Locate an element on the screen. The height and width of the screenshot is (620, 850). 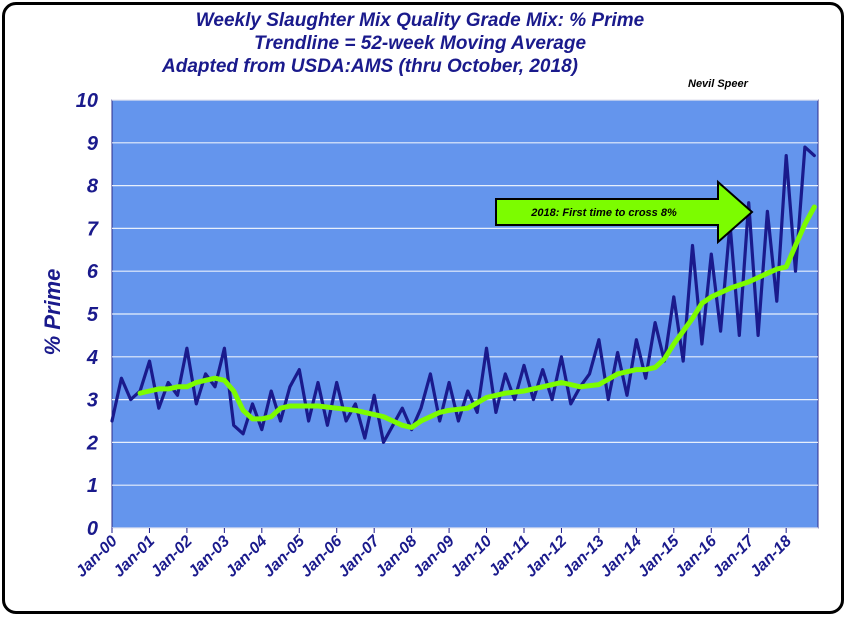
arrow-shape is located at coordinates (624, 212).